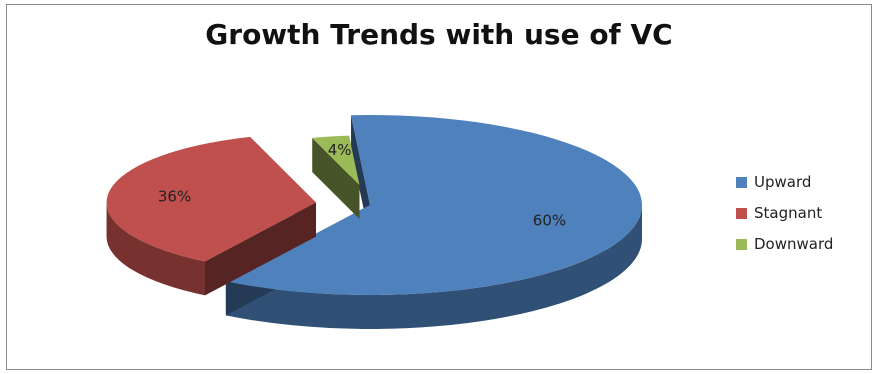  Describe the element at coordinates (439, 34) in the screenshot. I see `chart-title: Growth Trends with use of VC` at that location.